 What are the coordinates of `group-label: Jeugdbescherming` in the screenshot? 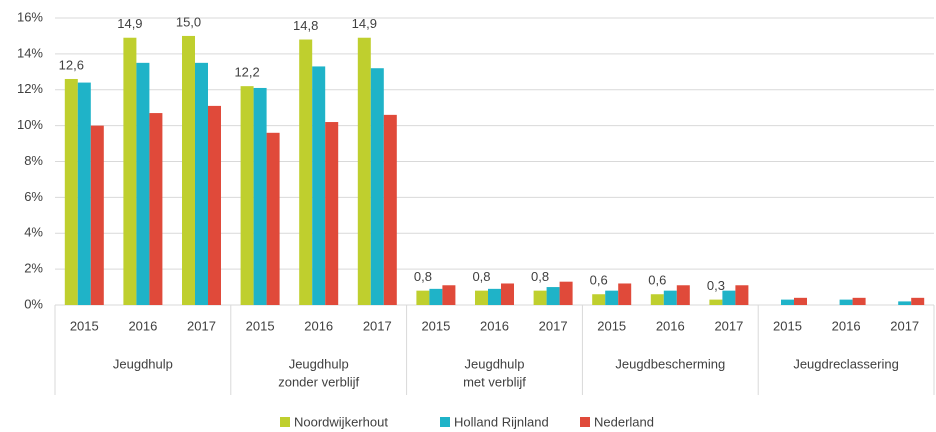 It's located at (670, 363).